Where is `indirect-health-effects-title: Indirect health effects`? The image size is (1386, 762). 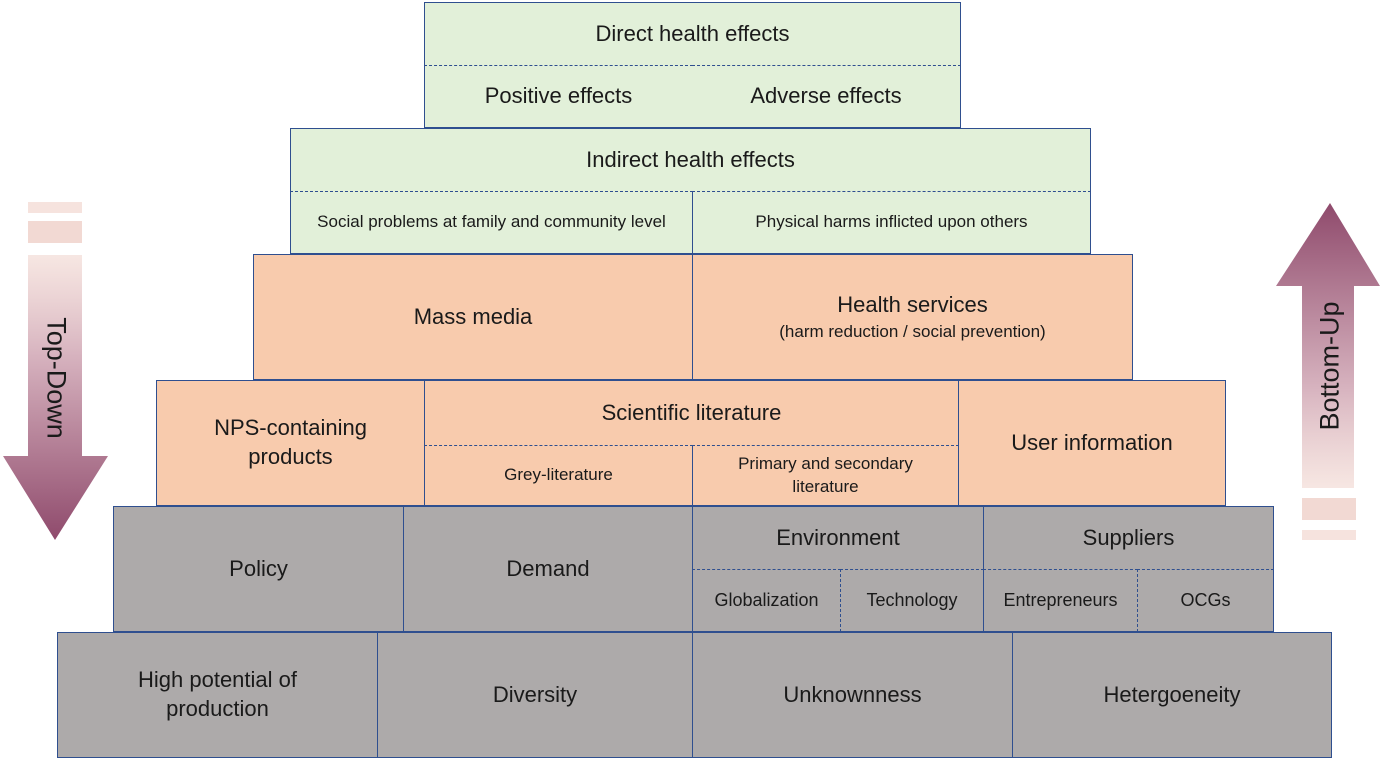 indirect-health-effects-title: Indirect health effects is located at coordinates (690, 160).